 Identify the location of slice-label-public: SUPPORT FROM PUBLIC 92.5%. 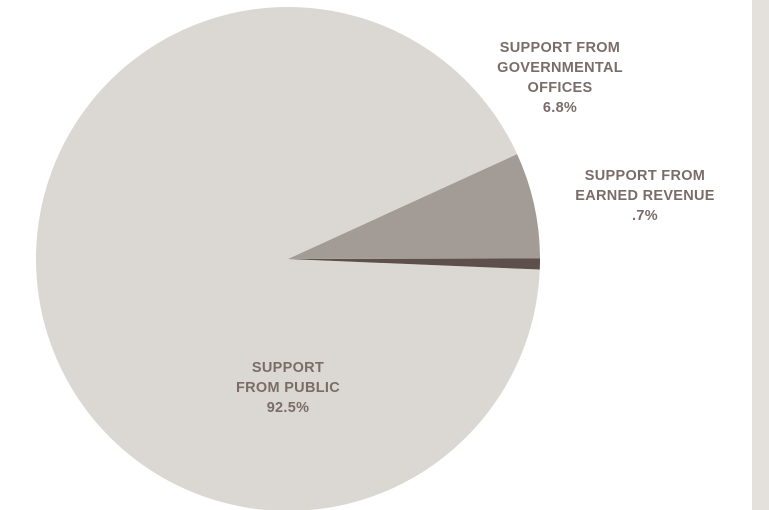
(288, 388).